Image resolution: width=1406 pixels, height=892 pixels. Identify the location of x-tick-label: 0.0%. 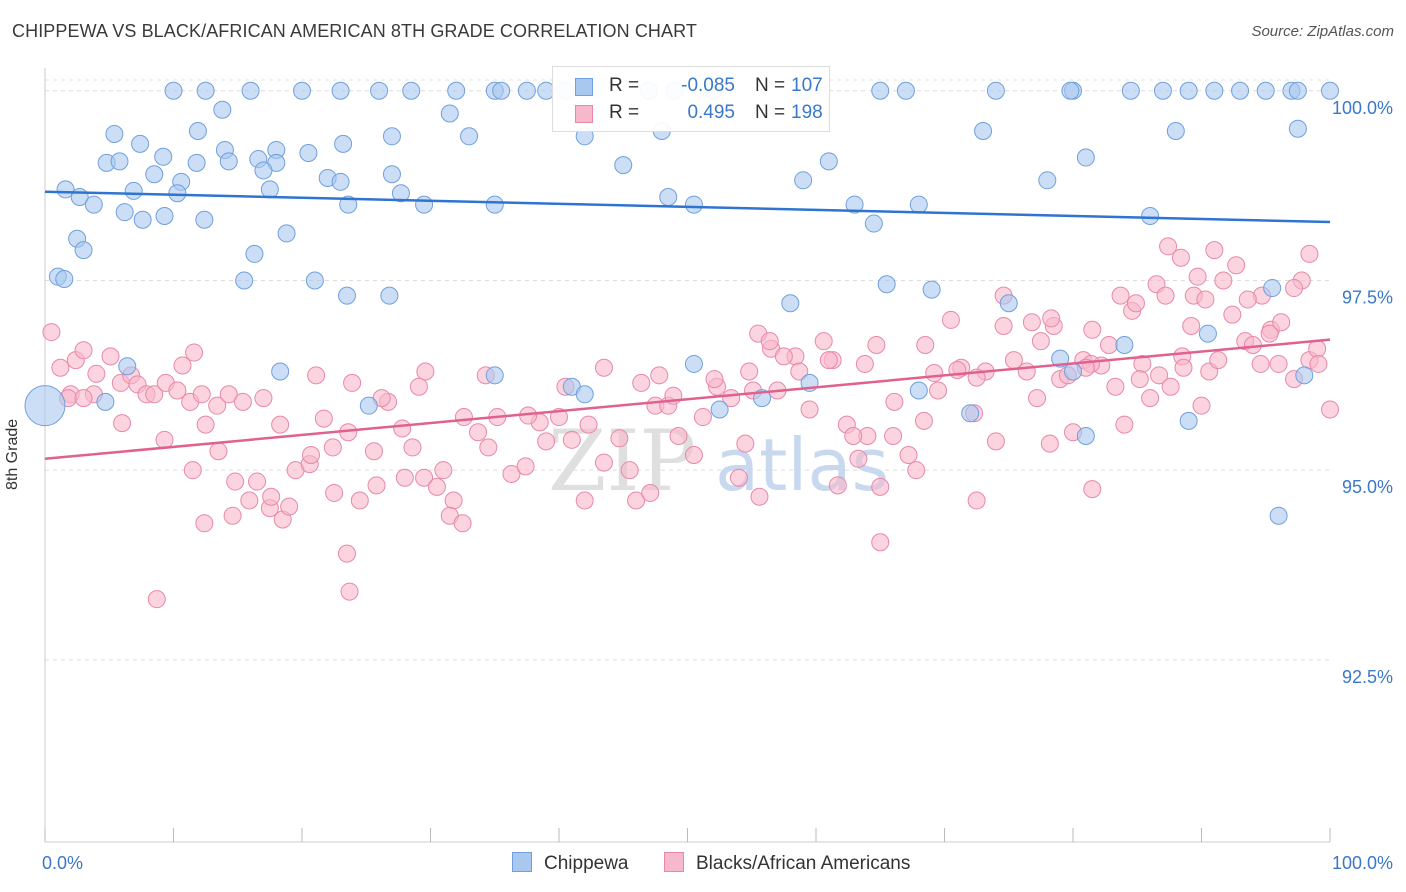
(62, 863).